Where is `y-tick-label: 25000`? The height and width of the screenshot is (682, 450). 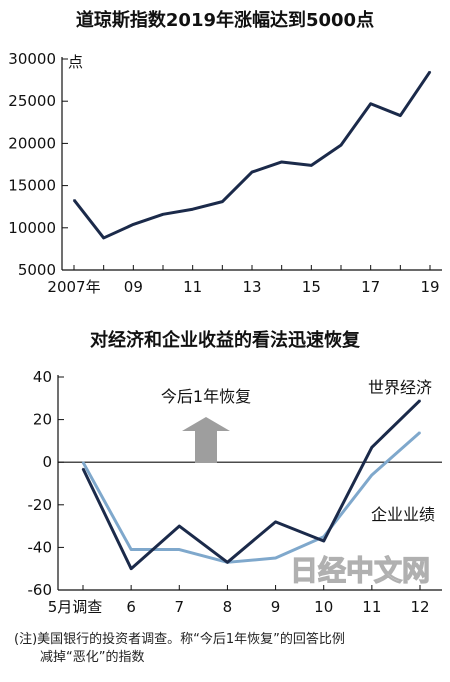
y-tick-label: 25000 is located at coordinates (32, 101).